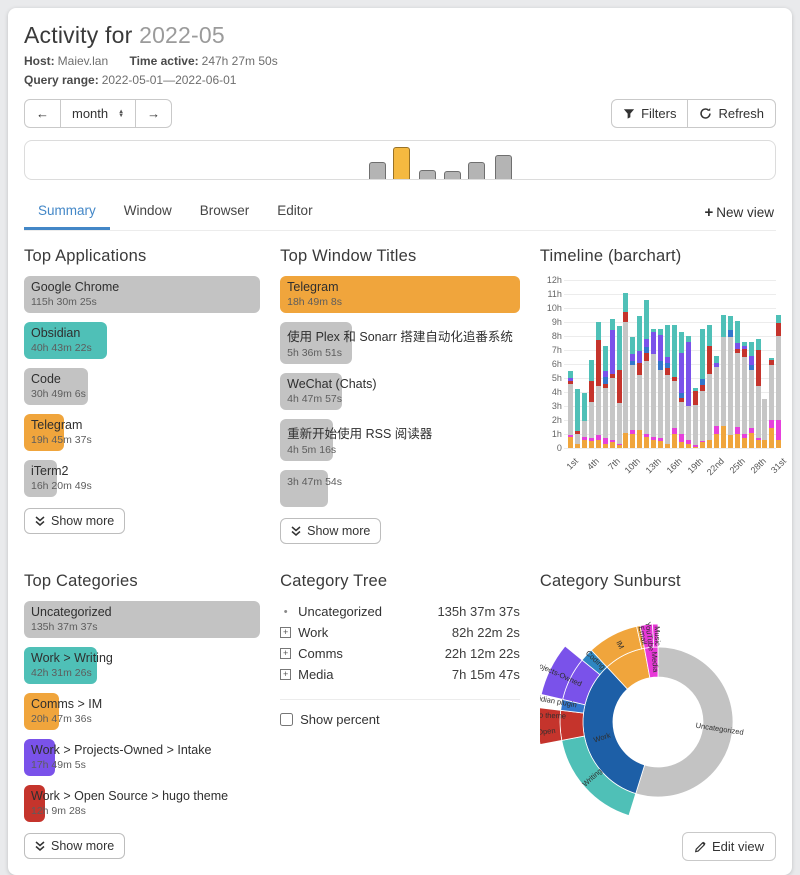 Image resolution: width=800 pixels, height=875 pixels. I want to click on period-select: month ▲ ▼, so click(98, 113).